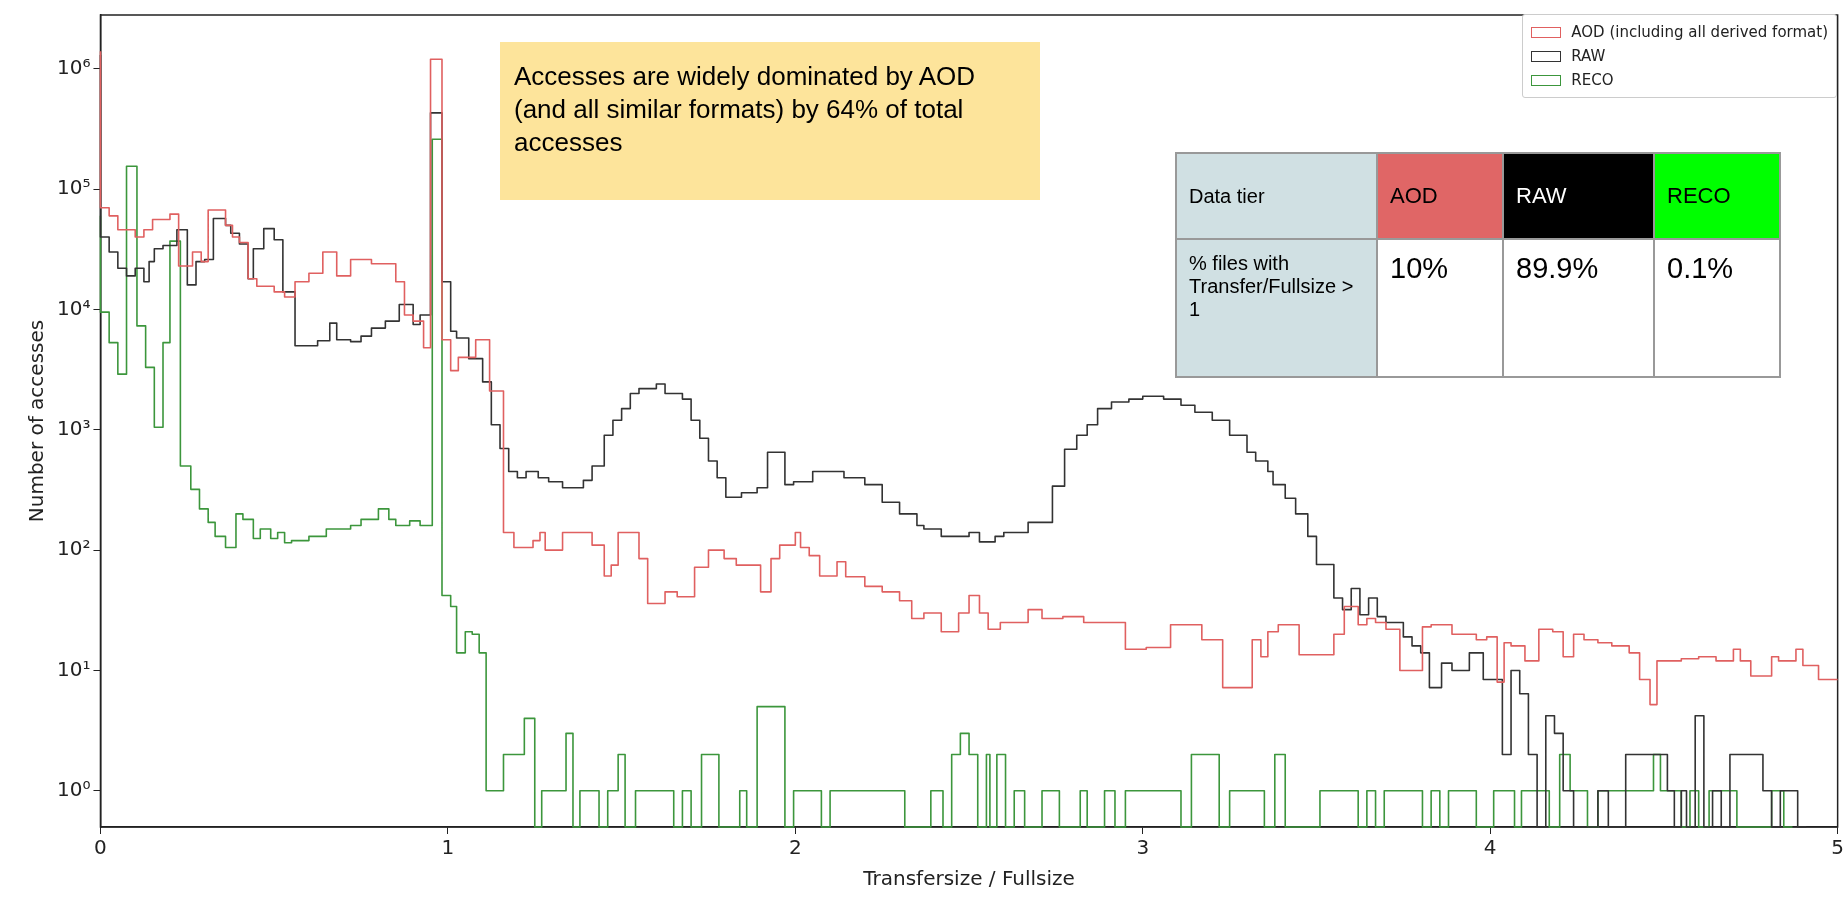 This screenshot has height=918, width=1847. What do you see at coordinates (74, 307) in the screenshot?
I see `y-tick-label: 10⁴` at bounding box center [74, 307].